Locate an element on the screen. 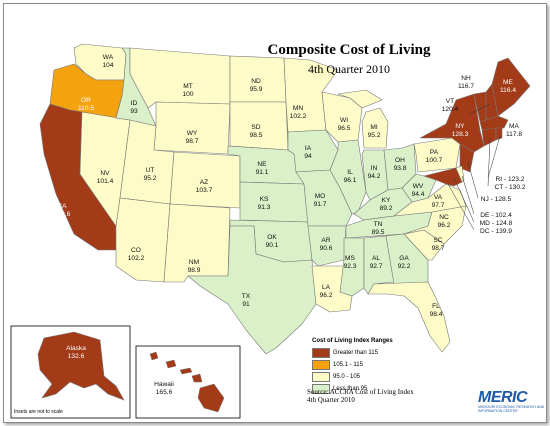 Image resolution: width=550 pixels, height=426 pixels. state-label-ky: KY 89.2 is located at coordinates (386, 204).